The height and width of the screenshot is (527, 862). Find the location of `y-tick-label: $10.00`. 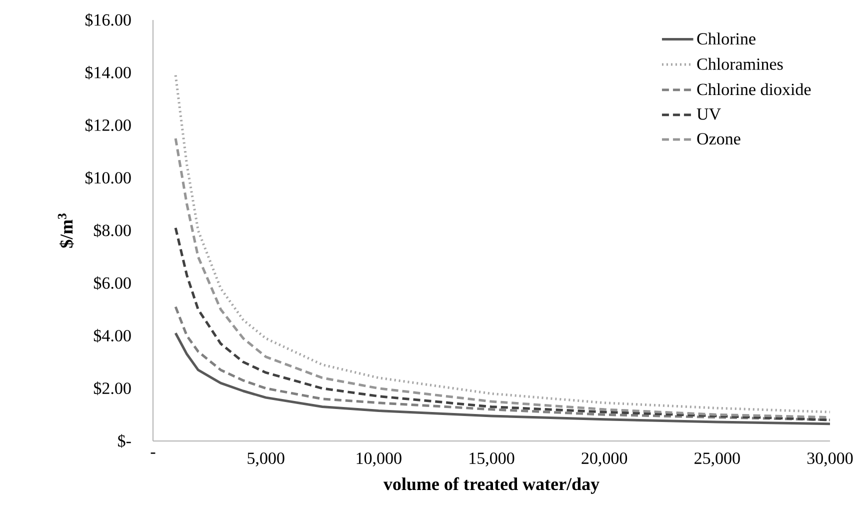

y-tick-label: $10.00 is located at coordinates (108, 178).